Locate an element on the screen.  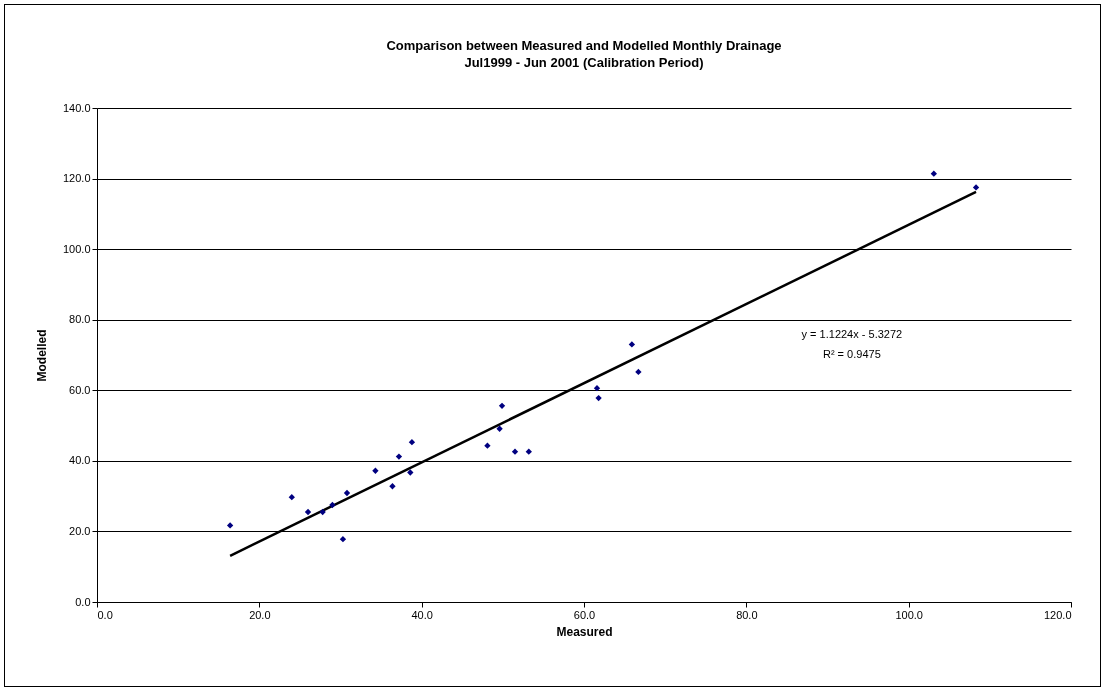
y-tick-label: 0.0 is located at coordinates (83, 601).